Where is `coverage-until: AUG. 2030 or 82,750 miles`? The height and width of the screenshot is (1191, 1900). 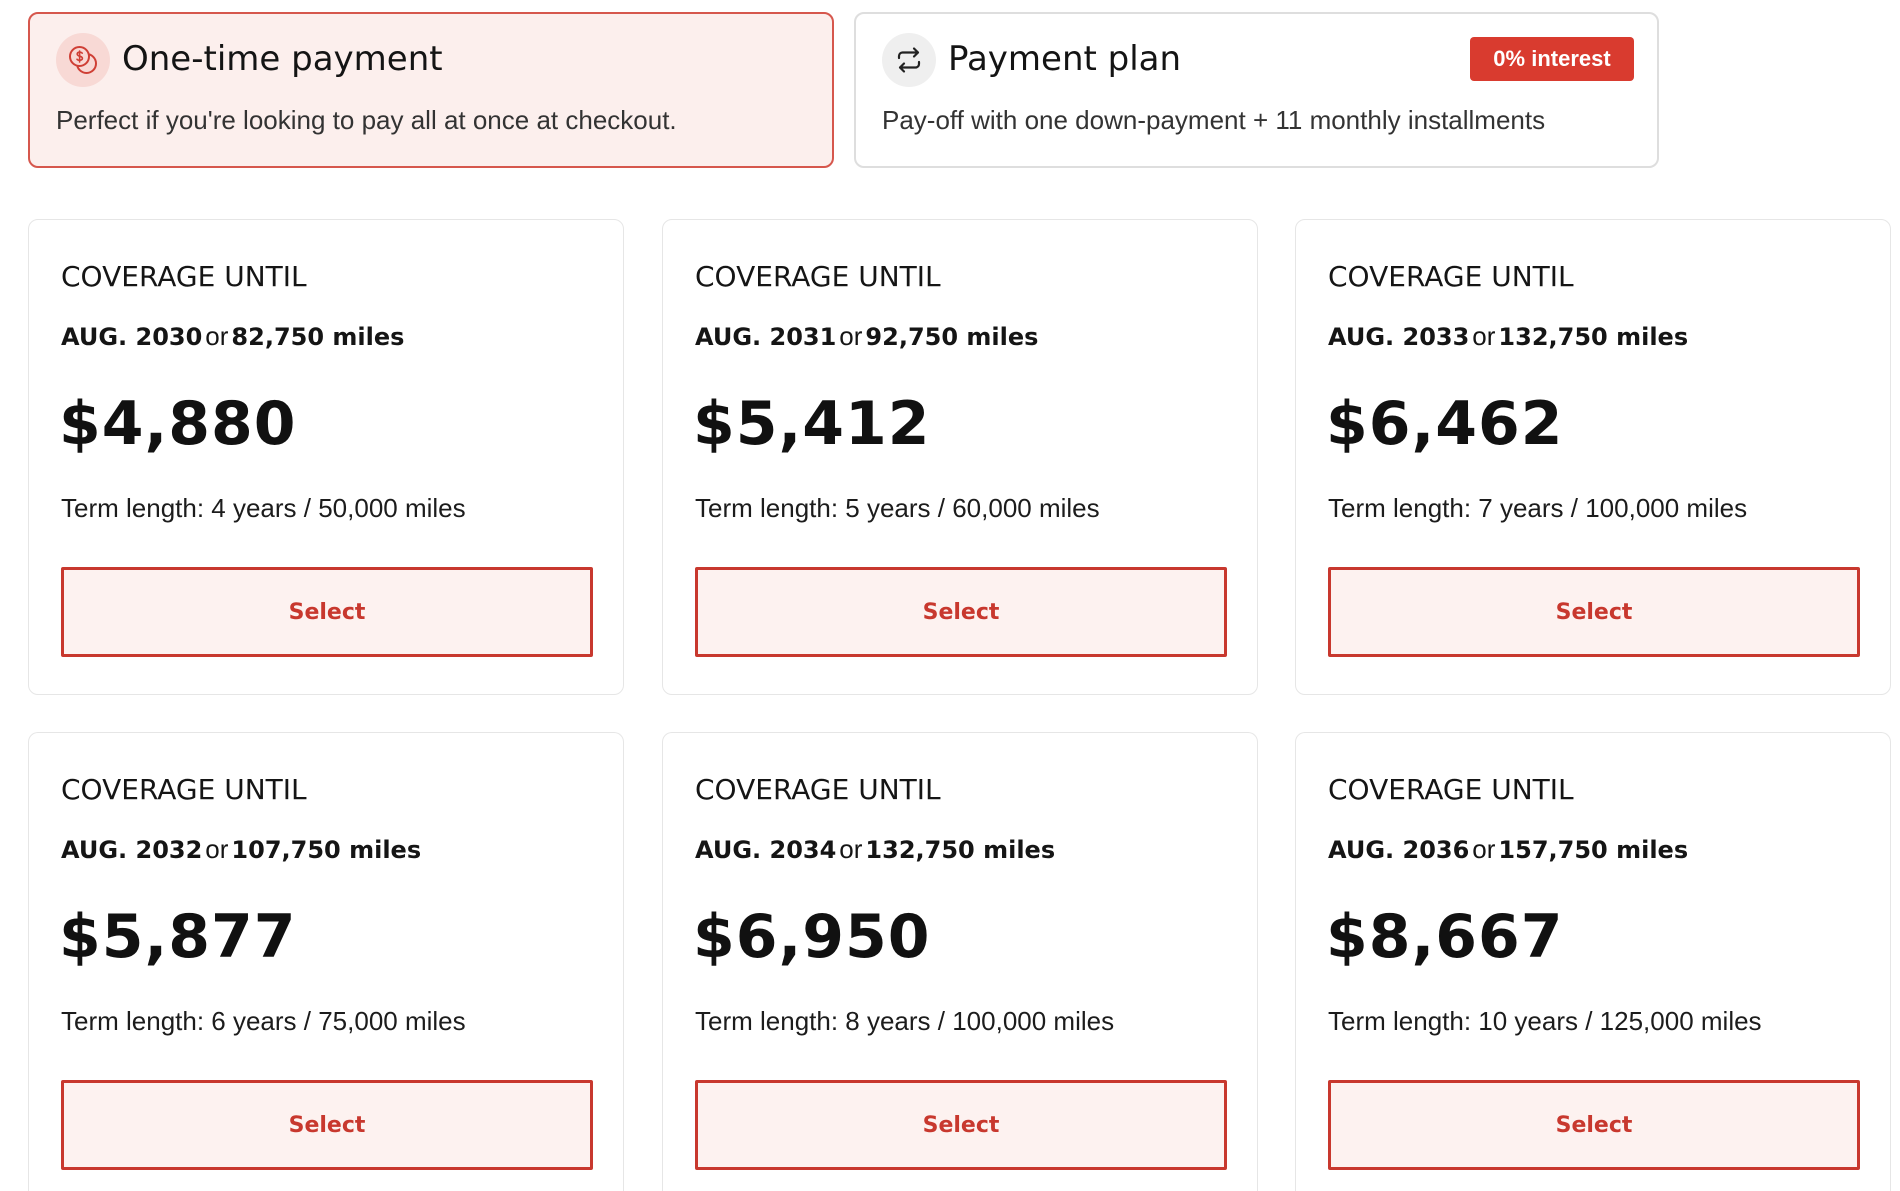
coverage-until: AUG. 2030 or 82,750 miles is located at coordinates (232, 336).